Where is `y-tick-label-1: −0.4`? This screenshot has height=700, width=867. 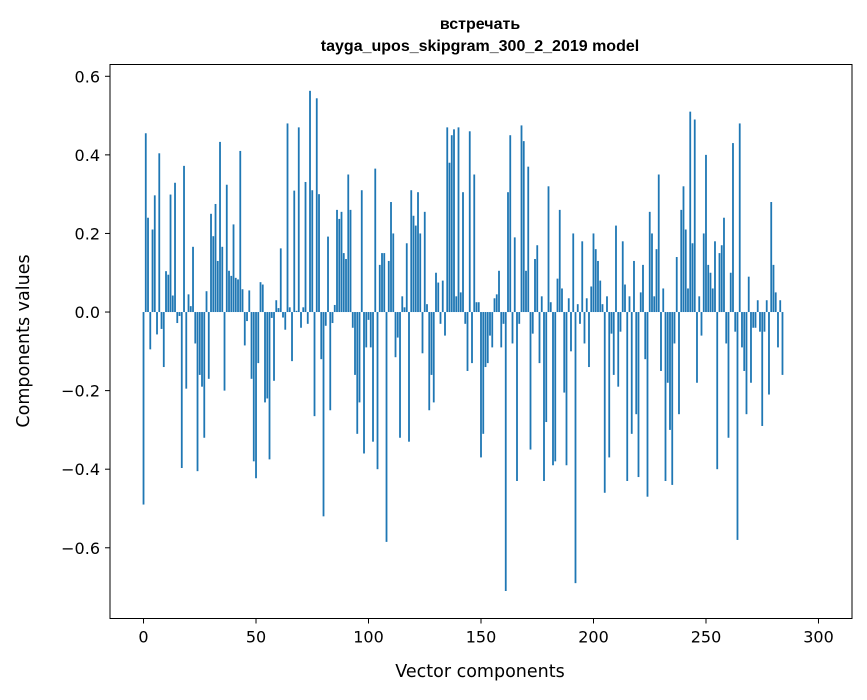 y-tick-label-1: −0.4 is located at coordinates (80, 469).